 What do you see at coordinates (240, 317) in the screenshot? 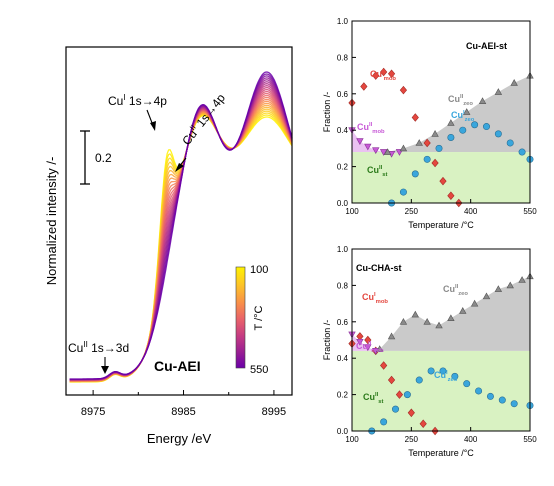
I see `colorbar-gradient` at bounding box center [240, 317].